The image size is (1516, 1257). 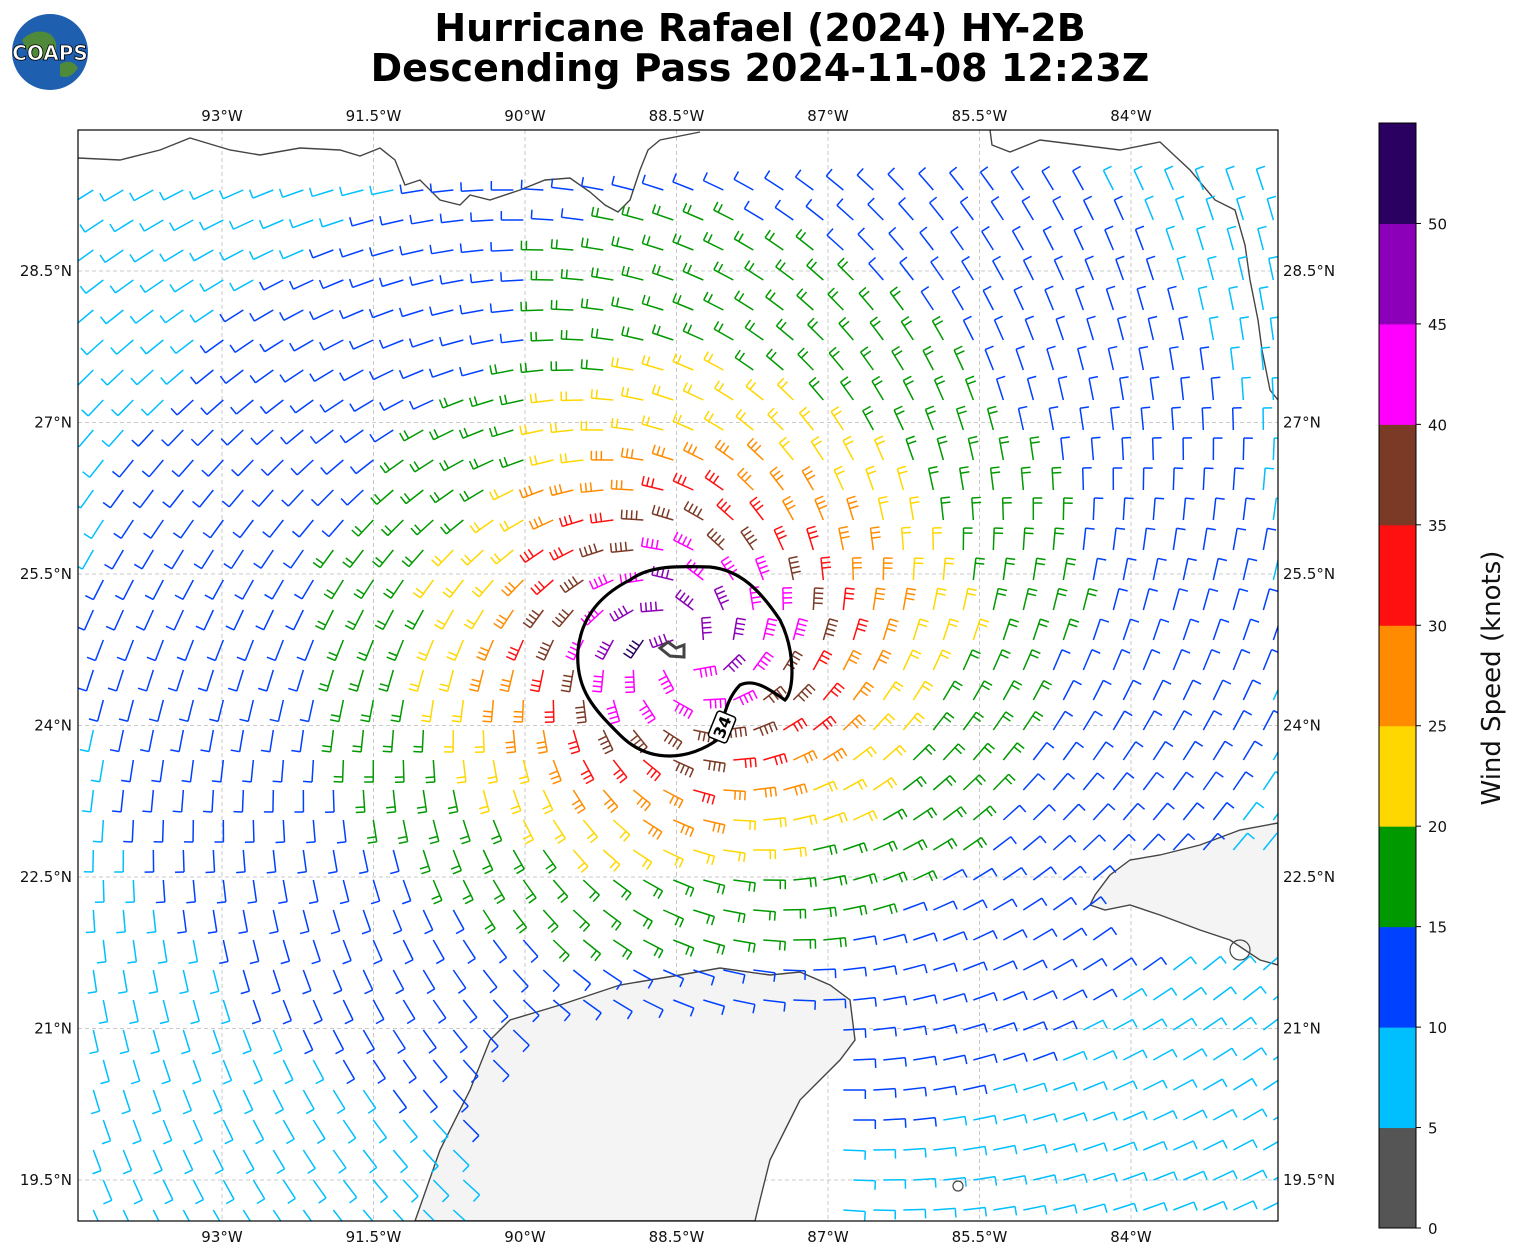 I want to click on colorbar-tick-label: 15, so click(x=1437, y=928).